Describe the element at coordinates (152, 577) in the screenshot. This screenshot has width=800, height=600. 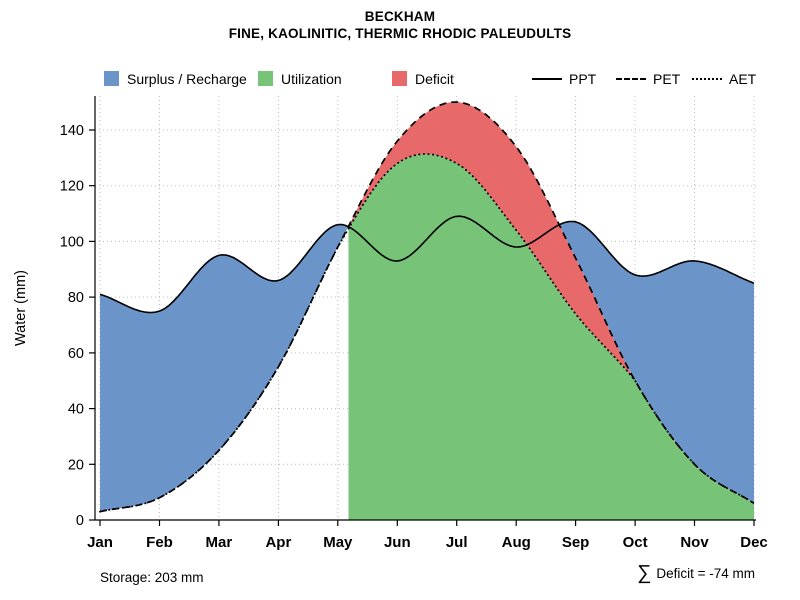
I see `storage-annotation: Storage: 203 mm` at that location.